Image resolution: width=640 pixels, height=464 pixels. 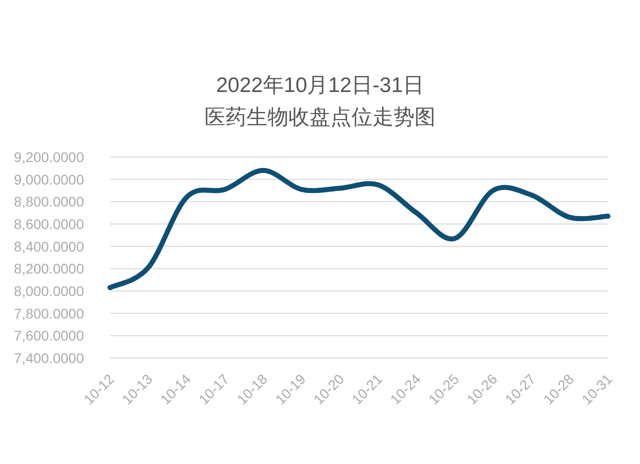 I want to click on y-tick-label: 7,600.0000, so click(x=49, y=336).